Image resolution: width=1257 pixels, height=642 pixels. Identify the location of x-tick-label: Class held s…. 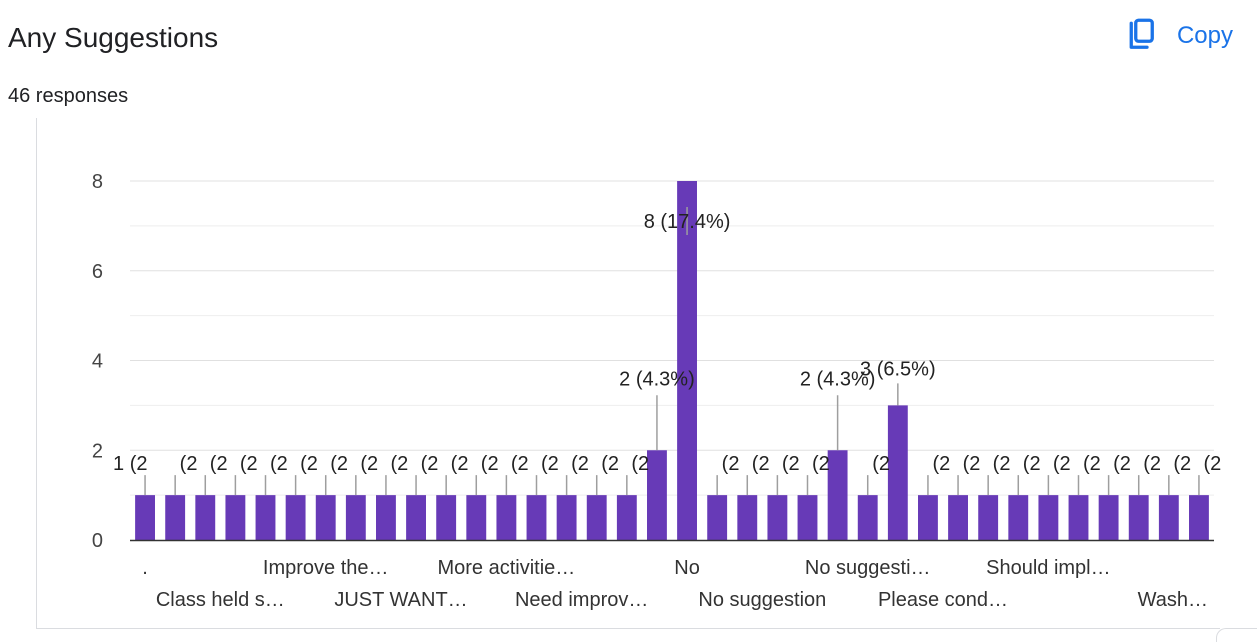
(220, 600).